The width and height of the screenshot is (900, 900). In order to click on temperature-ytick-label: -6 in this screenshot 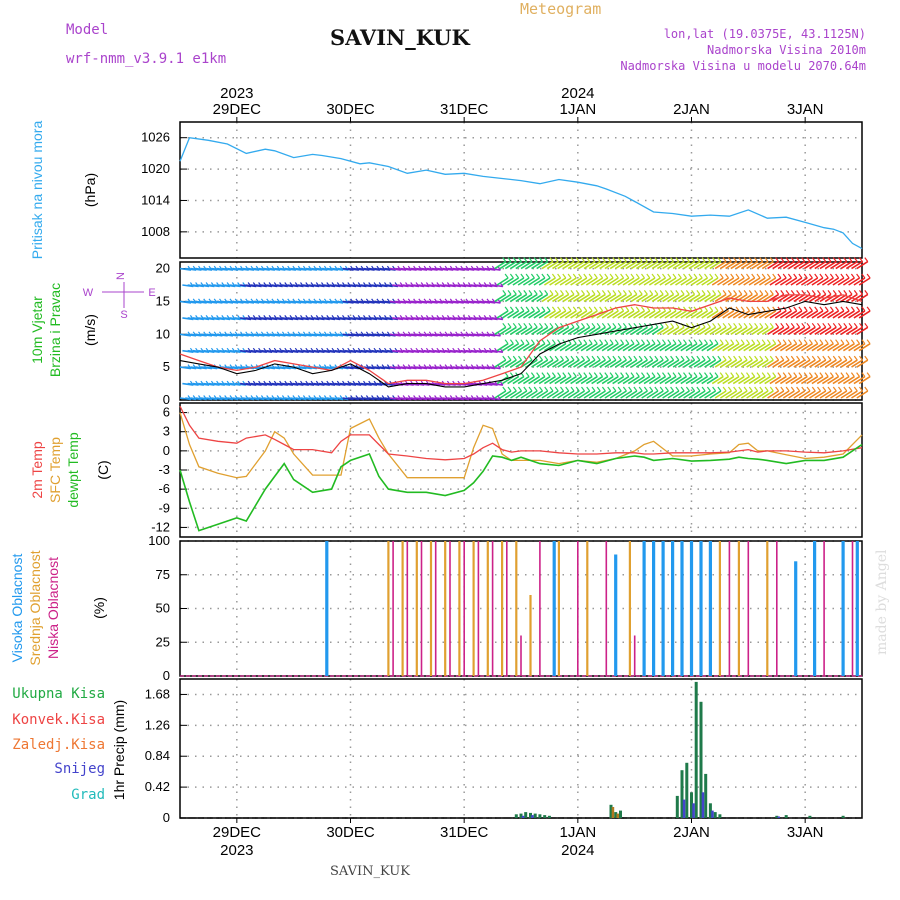, I will do `click(164, 488)`.